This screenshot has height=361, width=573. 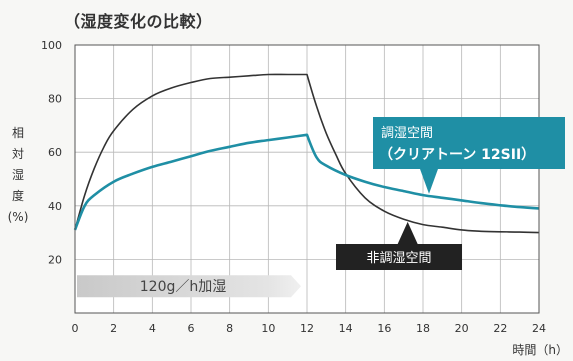 What do you see at coordinates (469, 143) in the screenshot?
I see `annotation-box-conditioned` at bounding box center [469, 143].